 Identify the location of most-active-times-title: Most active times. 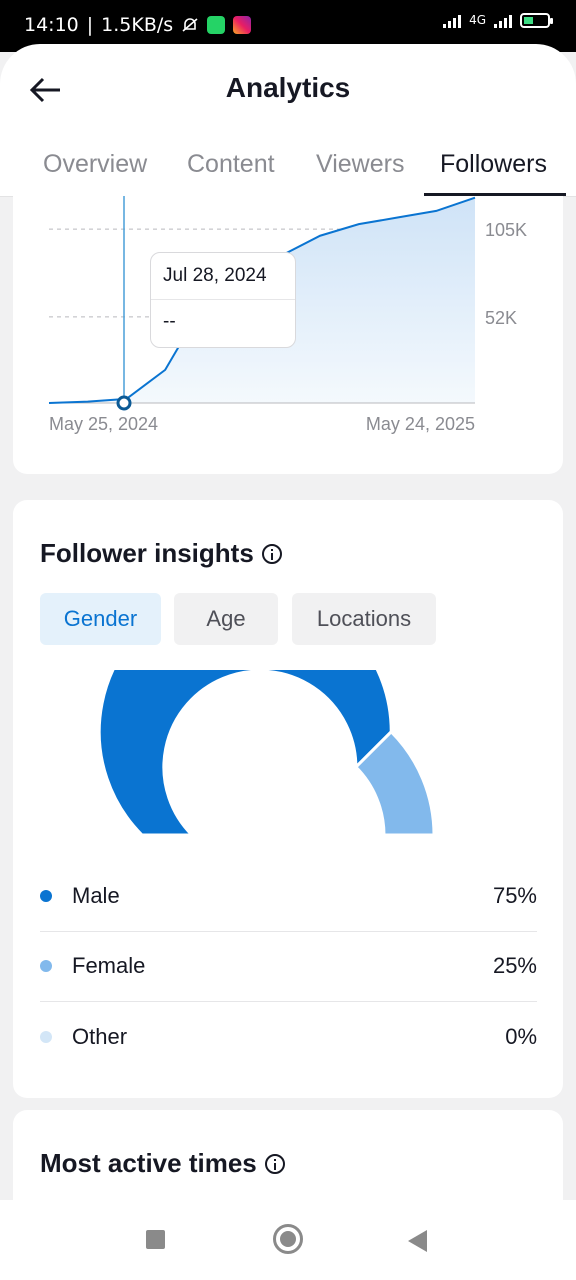
(162, 1163).